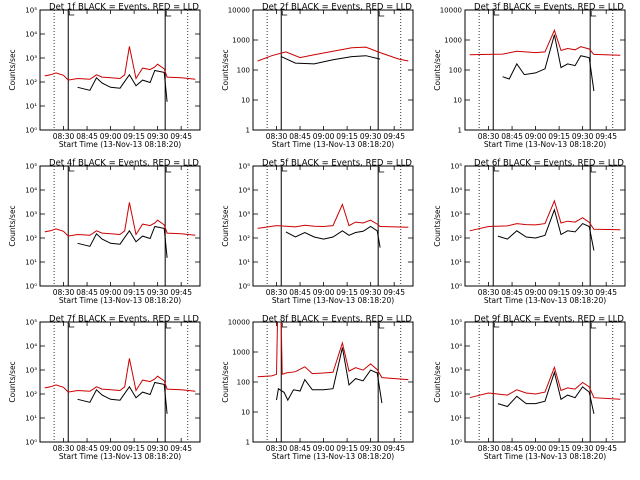 The width and height of the screenshot is (640, 480). I want to click on chart-title: Det 3f BLACK = Events, RED = LLD, so click(549, 8).